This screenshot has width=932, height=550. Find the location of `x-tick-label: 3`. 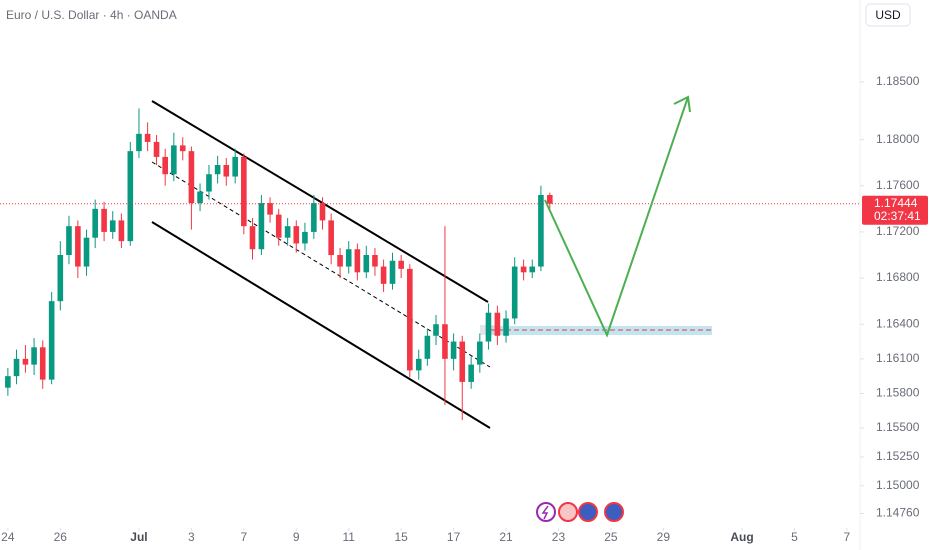

x-tick-label: 3 is located at coordinates (191, 537).